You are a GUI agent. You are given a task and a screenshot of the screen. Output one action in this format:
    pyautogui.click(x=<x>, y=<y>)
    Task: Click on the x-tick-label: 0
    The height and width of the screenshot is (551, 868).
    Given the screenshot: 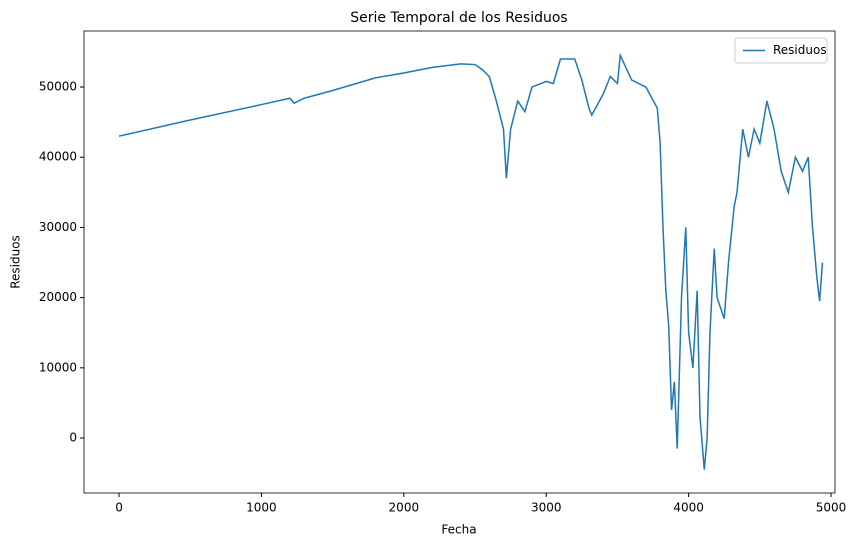 What is the action you would take?
    pyautogui.click(x=119, y=508)
    